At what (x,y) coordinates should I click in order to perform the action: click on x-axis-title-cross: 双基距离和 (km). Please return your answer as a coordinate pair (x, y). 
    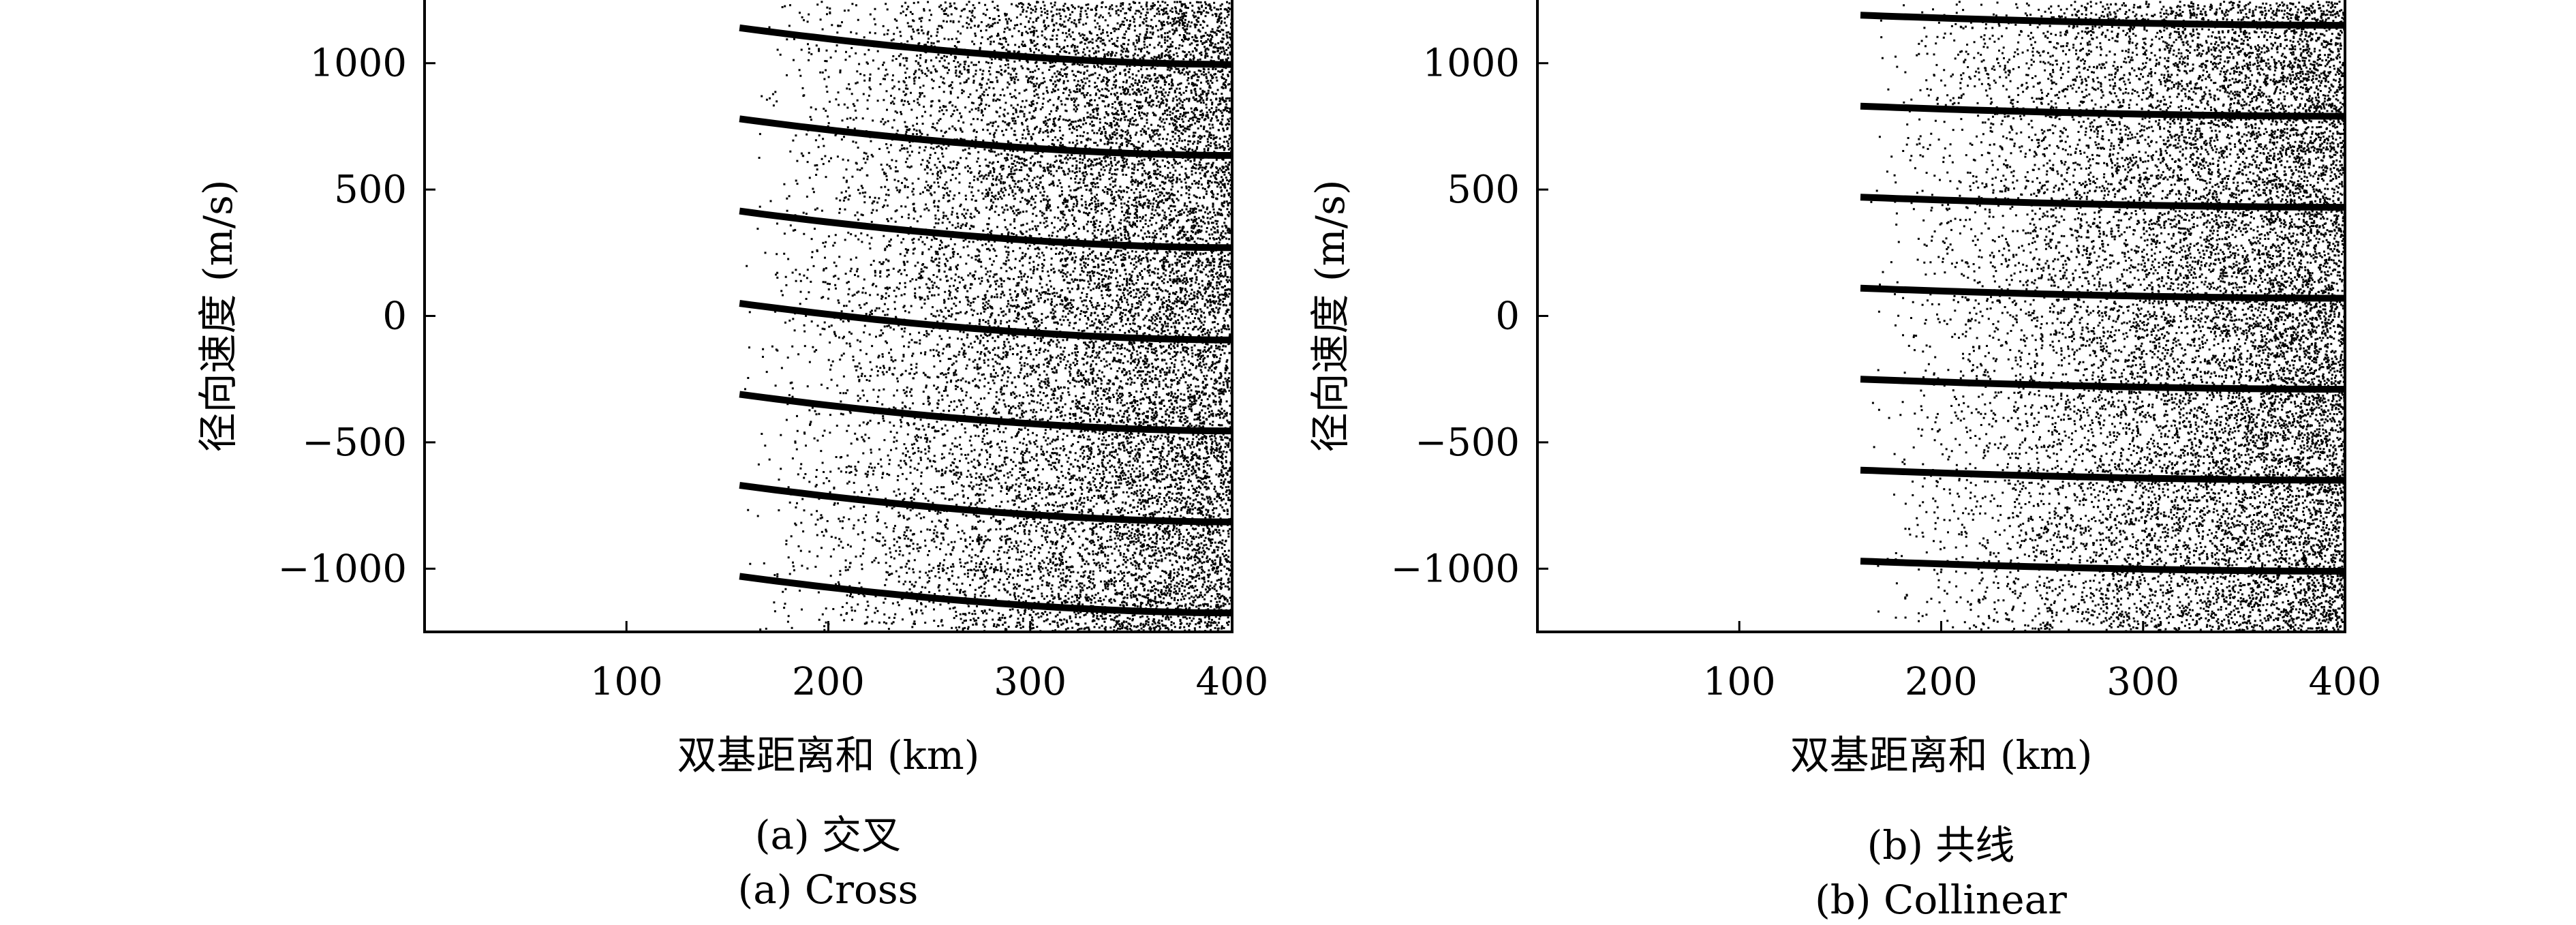
    Looking at the image, I should click on (828, 755).